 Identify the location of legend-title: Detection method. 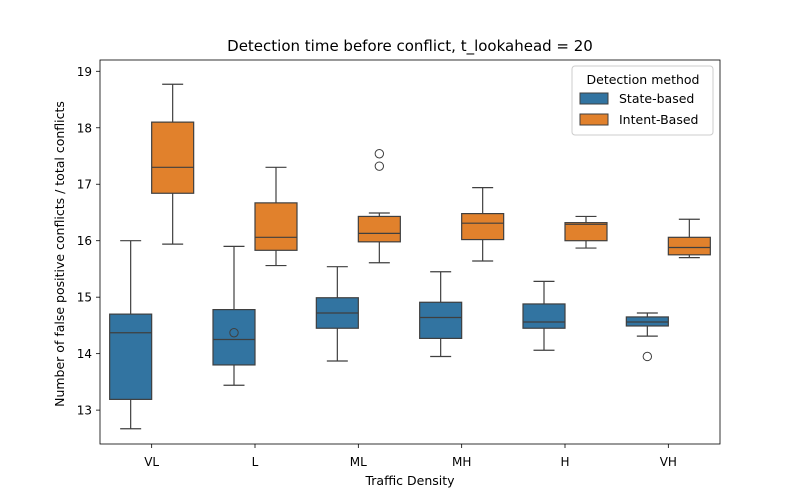
(643, 79).